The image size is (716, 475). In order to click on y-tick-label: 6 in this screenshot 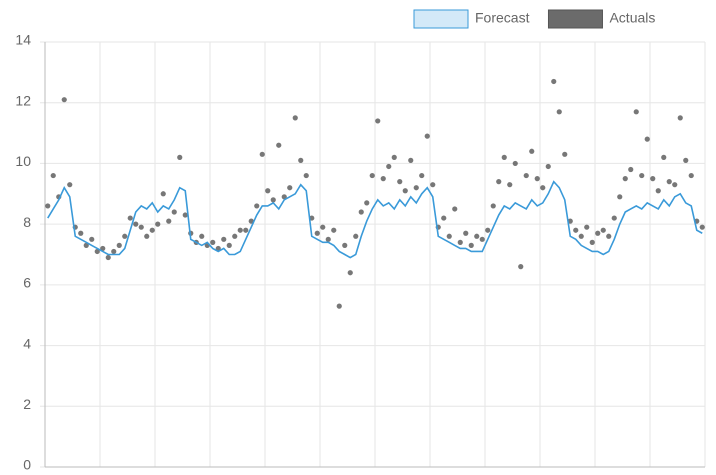, I will do `click(27, 283)`.